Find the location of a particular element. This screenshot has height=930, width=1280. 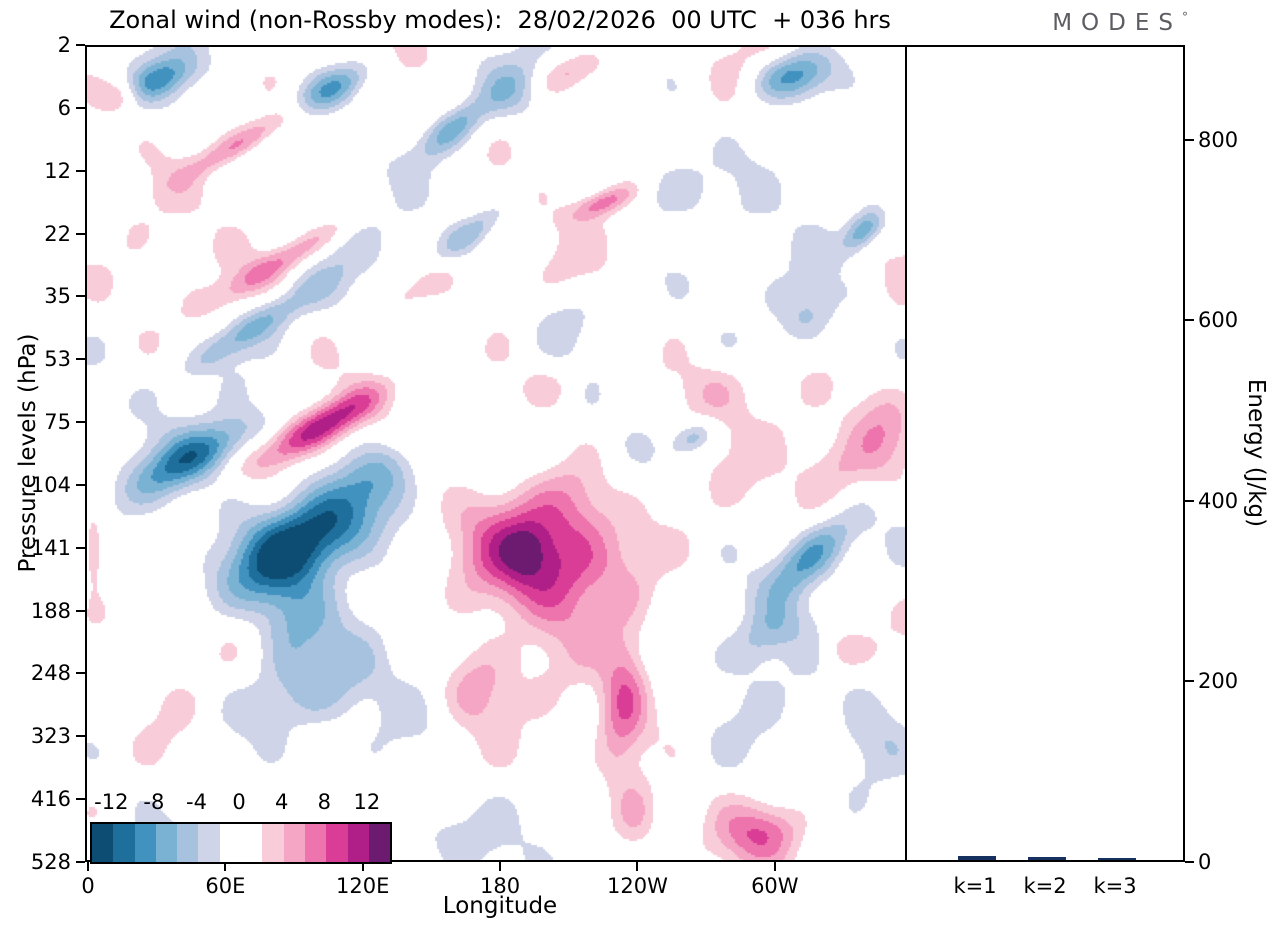

modes-logo: MODES° is located at coordinates (1120, 23).